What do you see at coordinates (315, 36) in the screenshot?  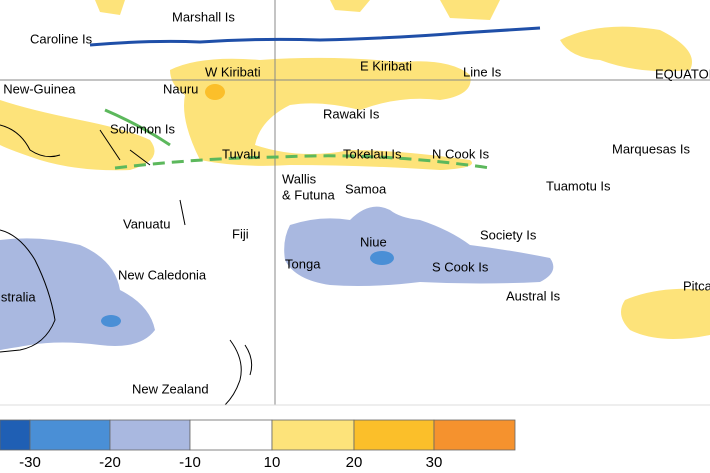 I see `itcz-line` at bounding box center [315, 36].